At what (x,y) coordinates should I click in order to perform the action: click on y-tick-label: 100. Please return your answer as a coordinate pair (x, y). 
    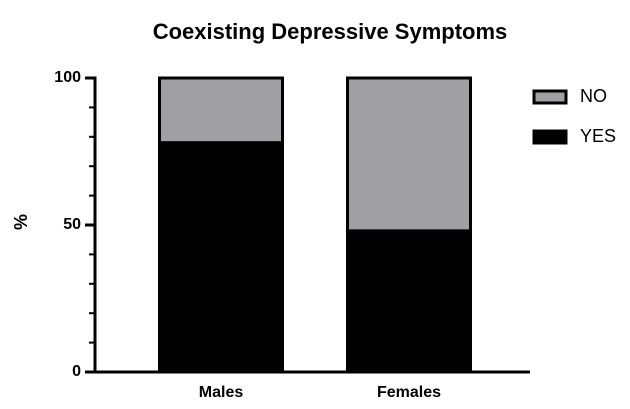
    Looking at the image, I should click on (67, 77).